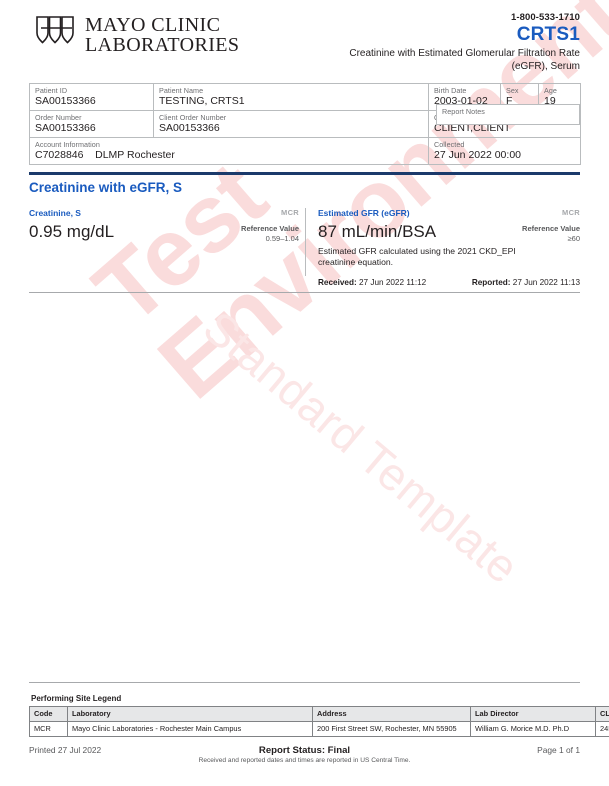  I want to click on reported-label: Reported:, so click(491, 282).